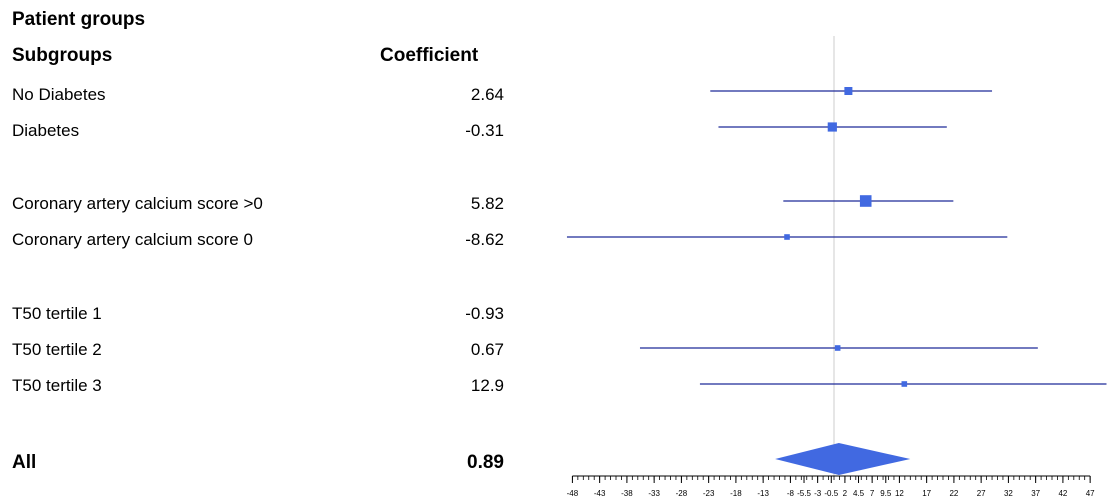 The image size is (1111, 504). Describe the element at coordinates (818, 493) in the screenshot. I see `x-tick-label-10: -3` at that location.